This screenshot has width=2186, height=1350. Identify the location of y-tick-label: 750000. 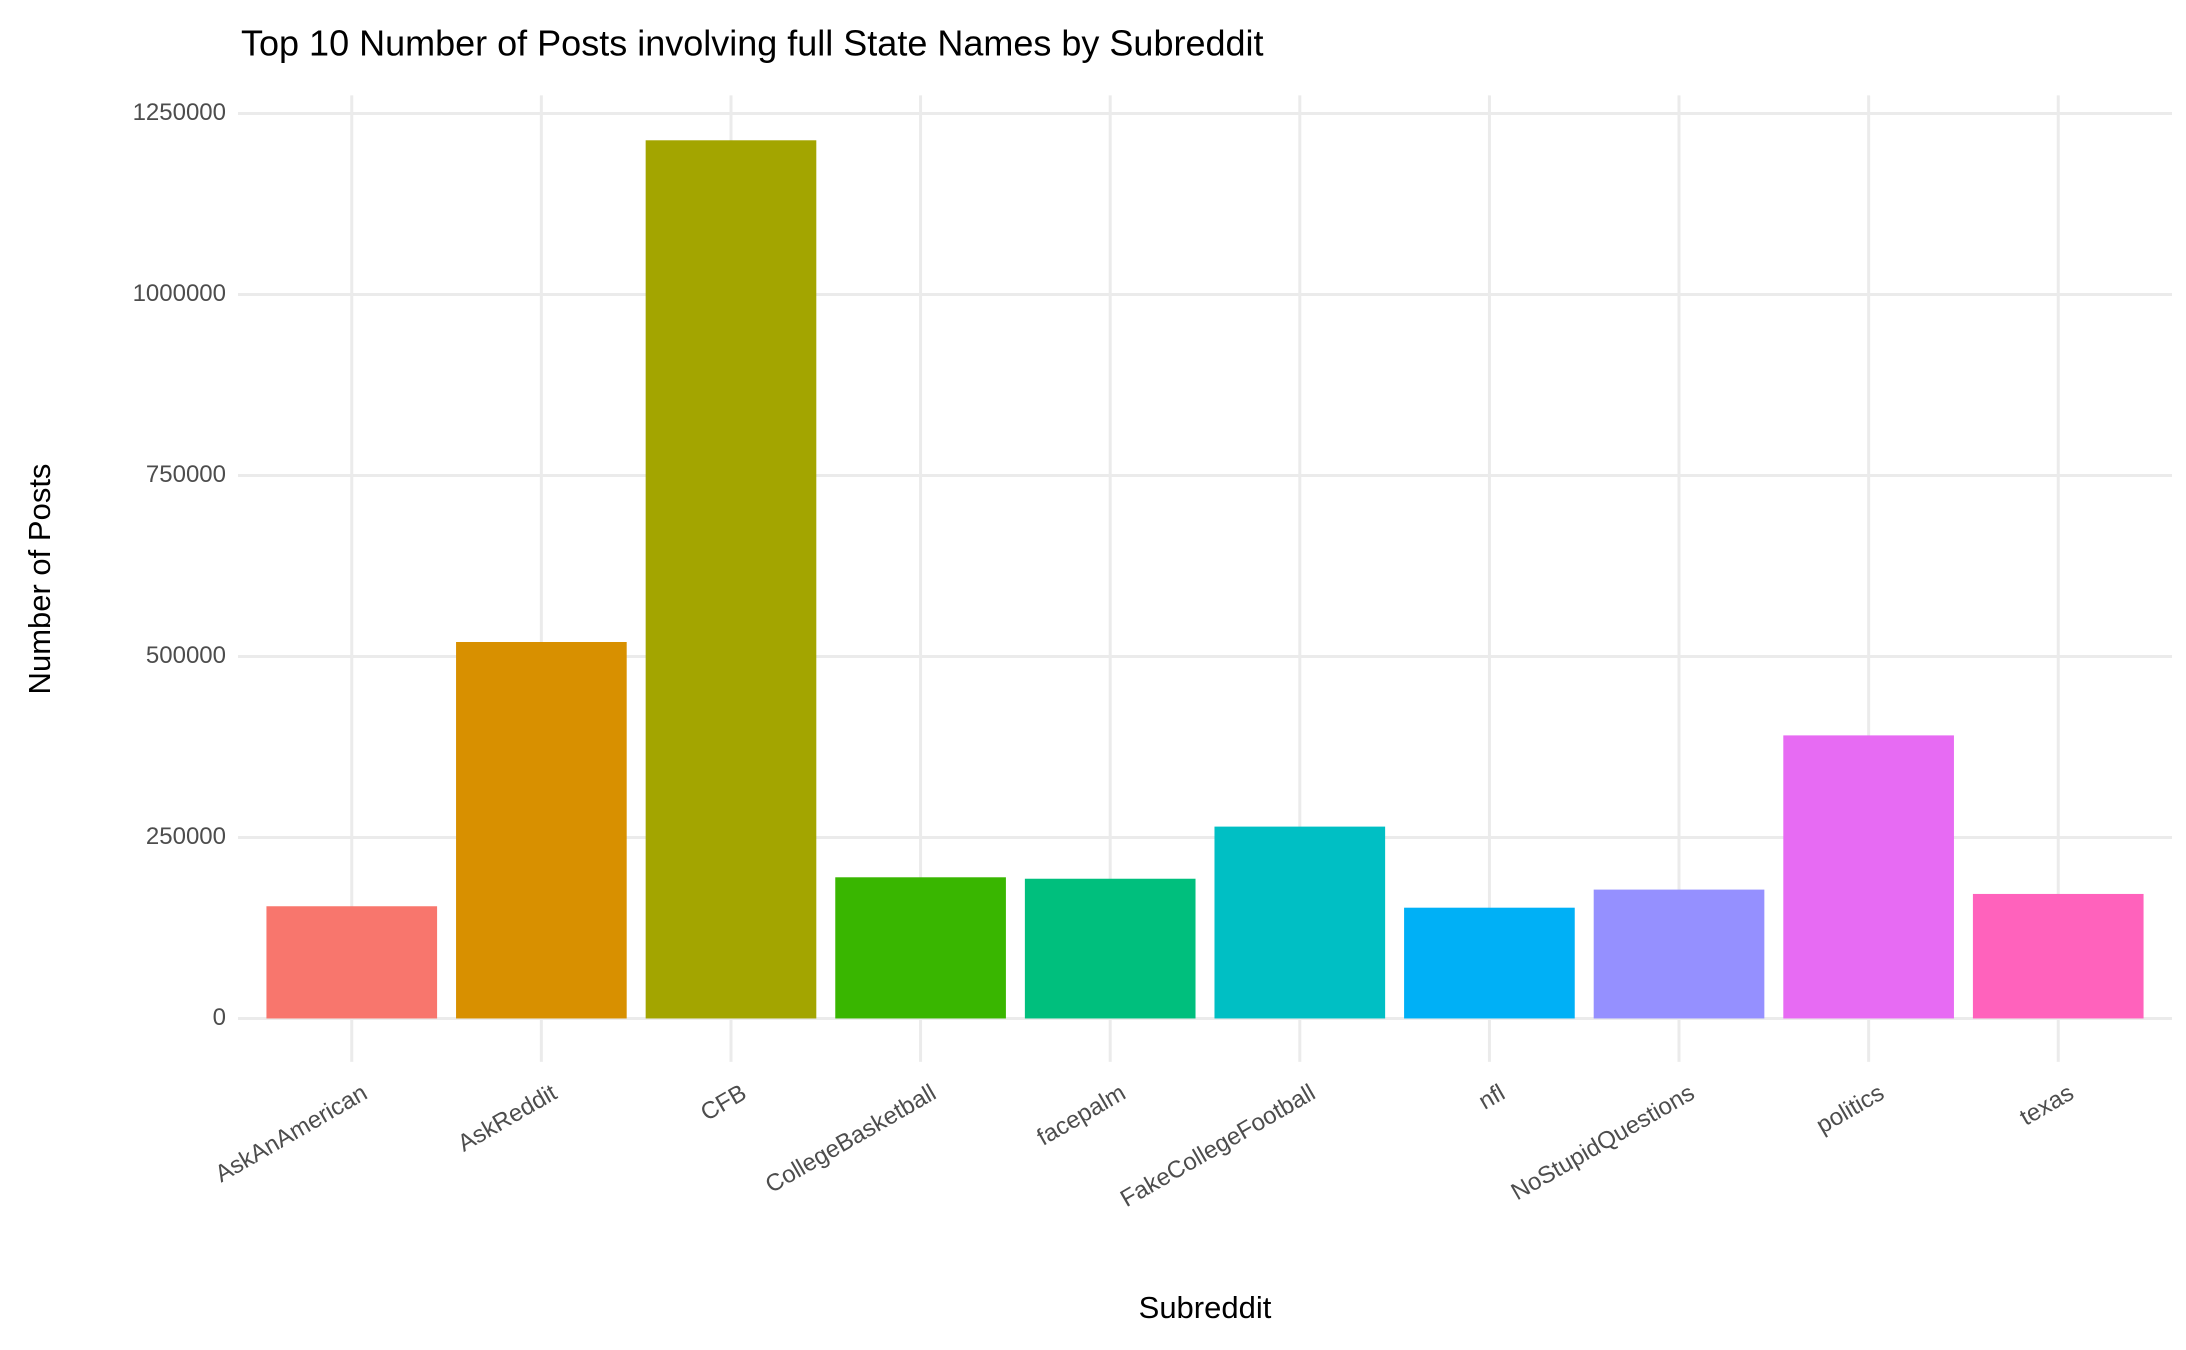
(186, 474).